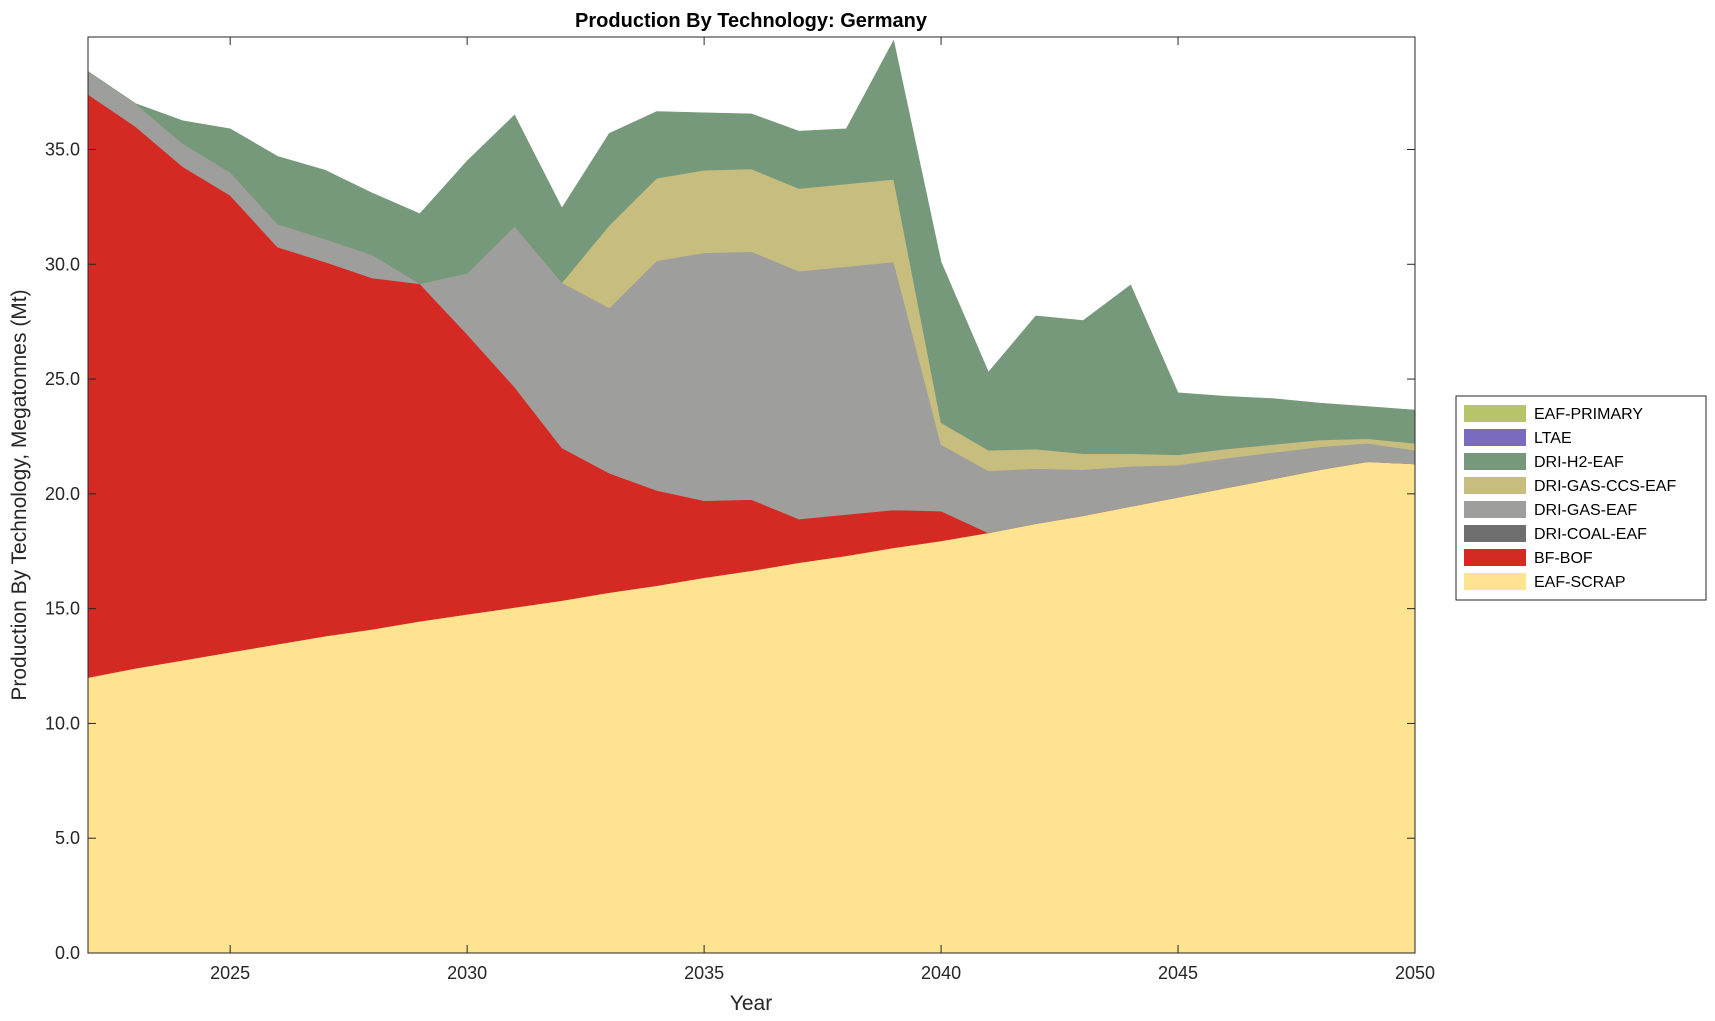 The image size is (1715, 1021). Describe the element at coordinates (1495, 581) in the screenshot. I see `legend-swatch-eaf-scrap` at that location.